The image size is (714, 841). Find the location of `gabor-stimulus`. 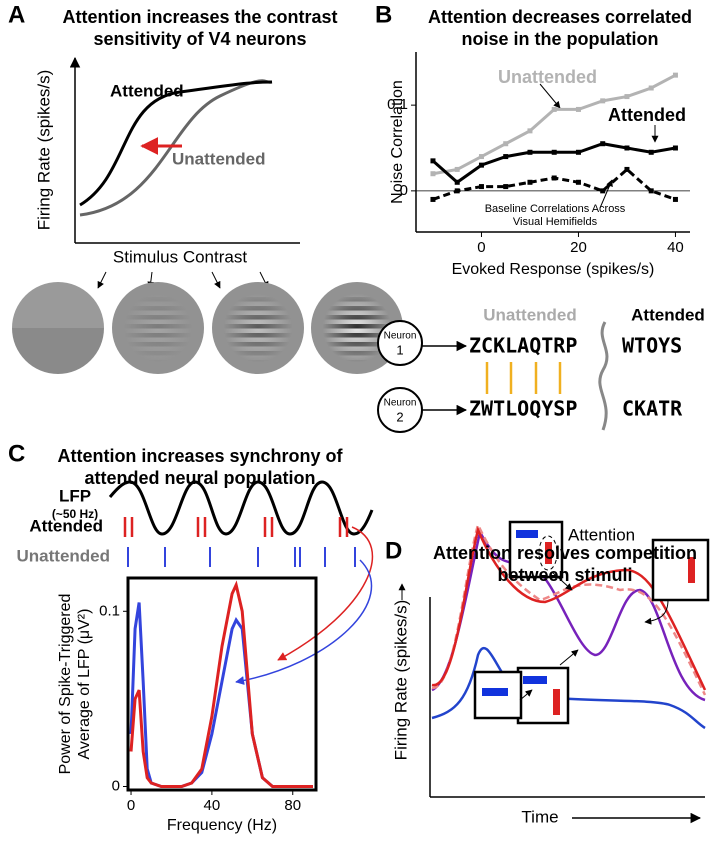

gabor-stimulus is located at coordinates (58, 328).